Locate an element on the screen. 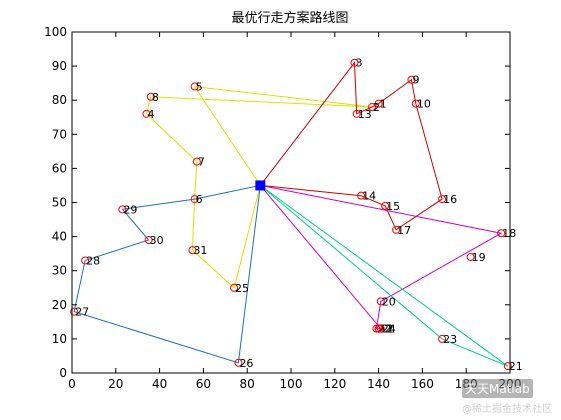  point-label-7: 7 is located at coordinates (201, 162).